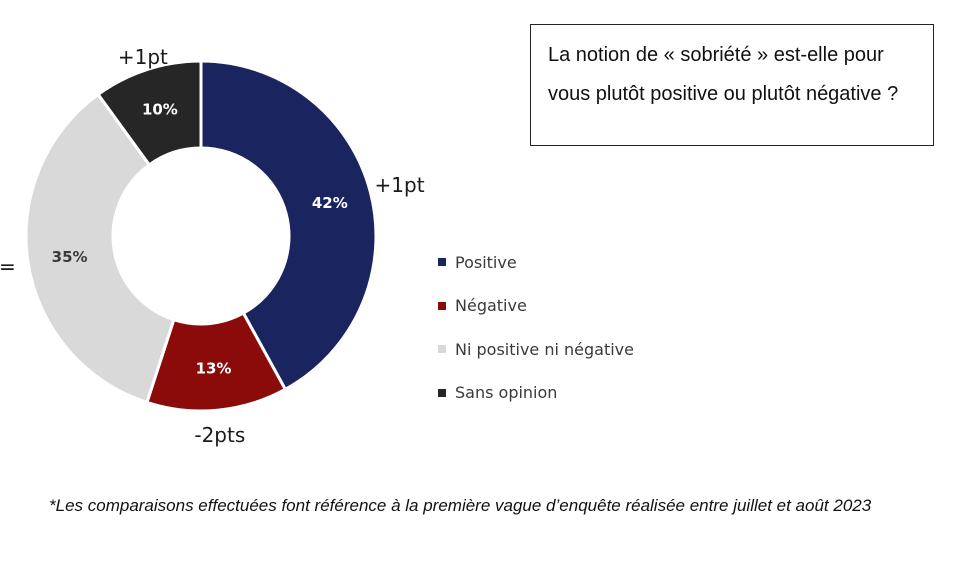  I want to click on slice-value-label-neutral: 35%, so click(70, 257).